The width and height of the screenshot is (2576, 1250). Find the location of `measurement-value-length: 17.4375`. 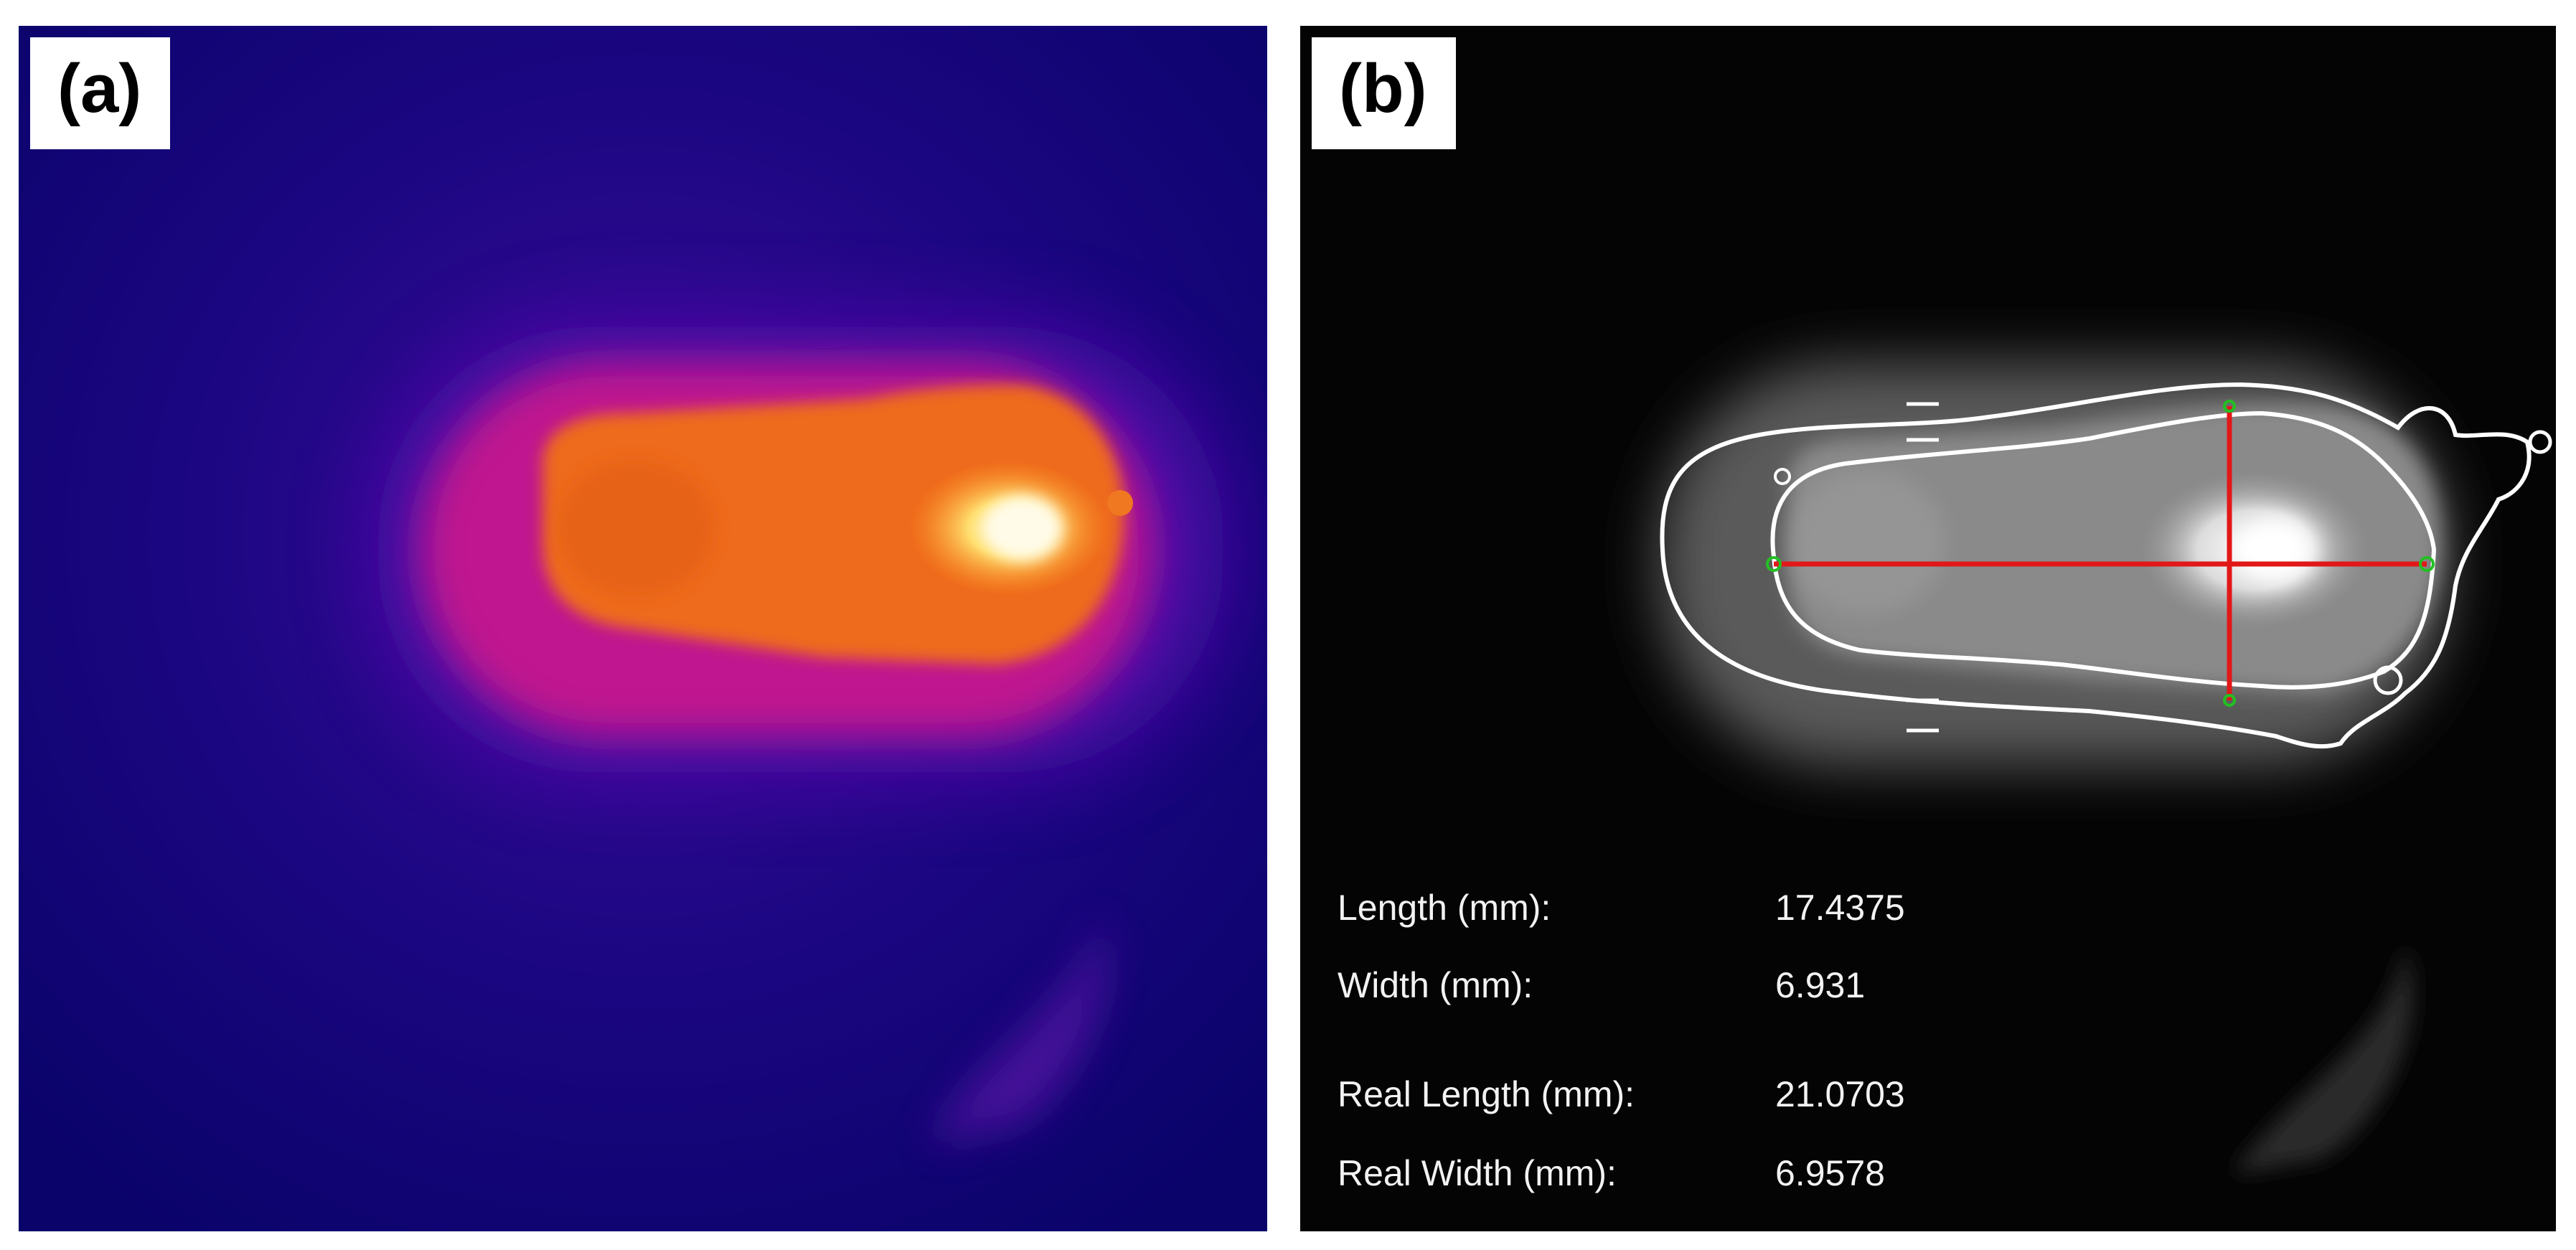

measurement-value-length: 17.4375 is located at coordinates (1840, 908).